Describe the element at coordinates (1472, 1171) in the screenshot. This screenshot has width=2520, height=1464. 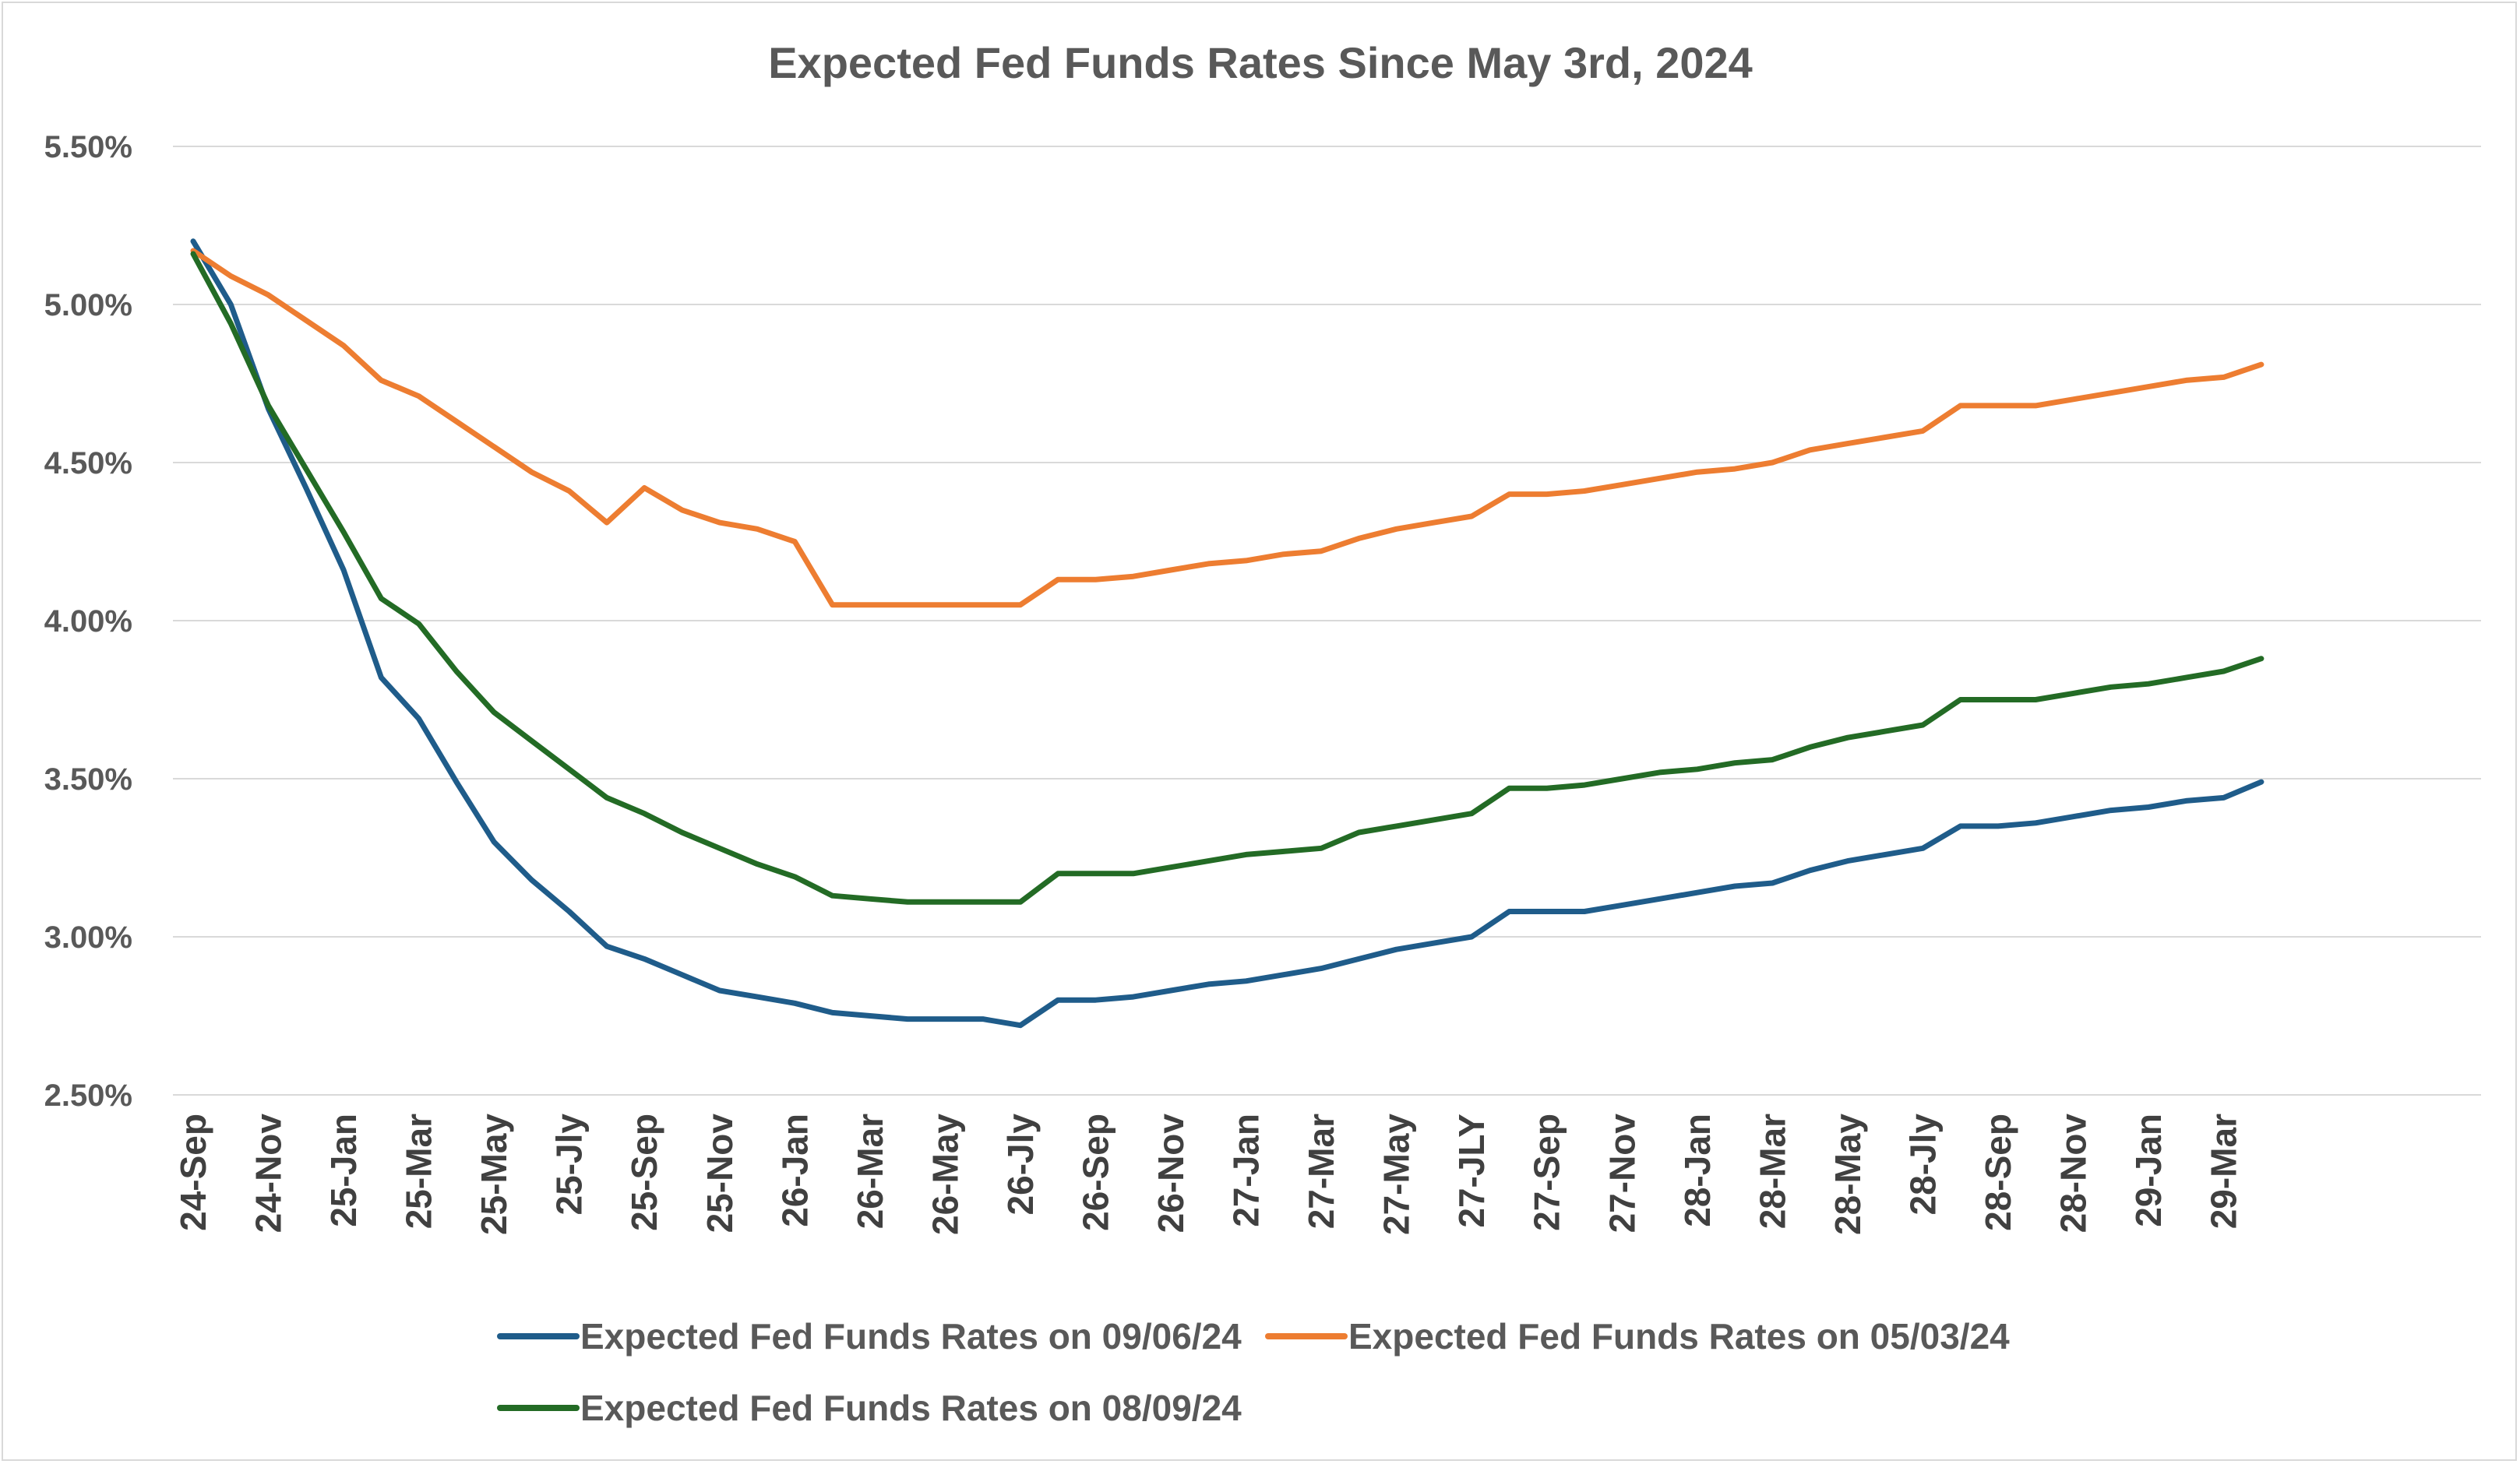
I see `x-tick-label: 27-JLY` at that location.